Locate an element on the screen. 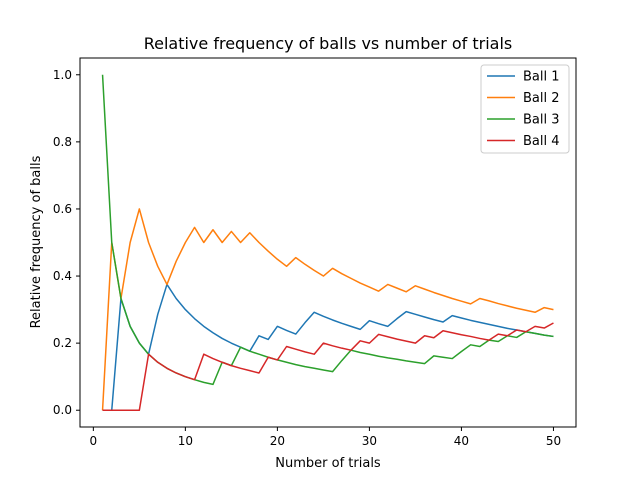  legend-item: Ball 1 is located at coordinates (523, 77).